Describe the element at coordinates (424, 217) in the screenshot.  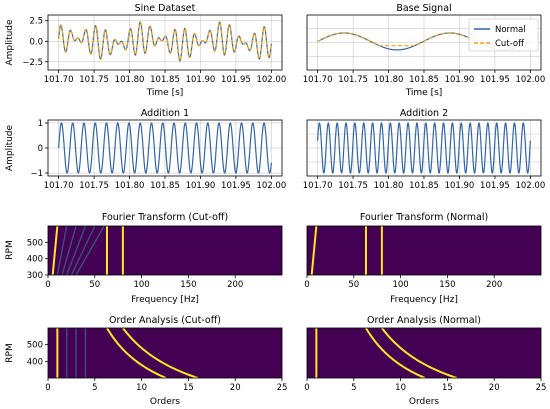
I see `chart-title: Fourier Transform (Normal)` at that location.